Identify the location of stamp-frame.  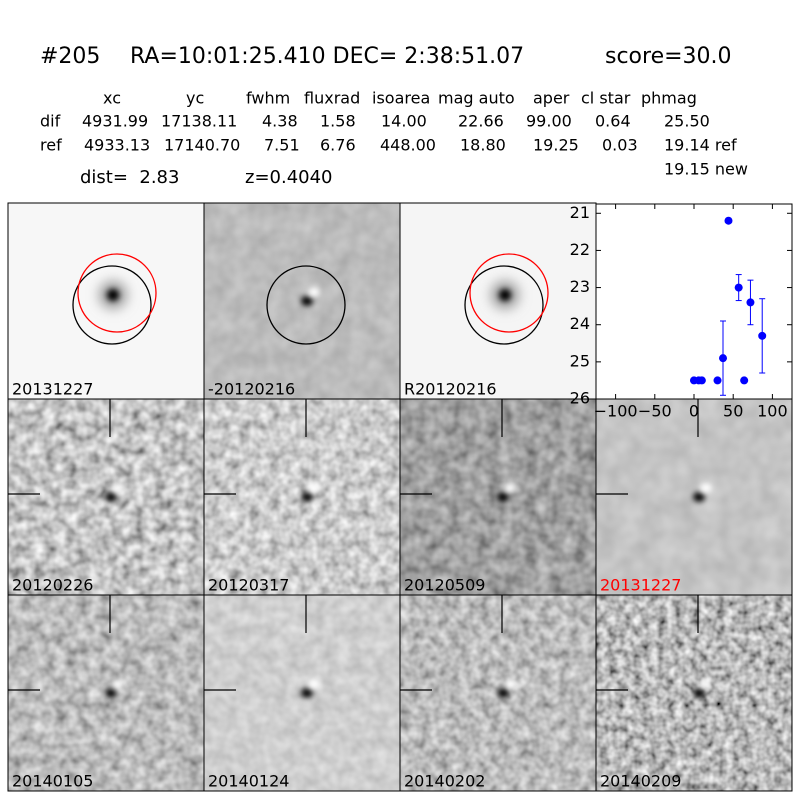
(694, 693).